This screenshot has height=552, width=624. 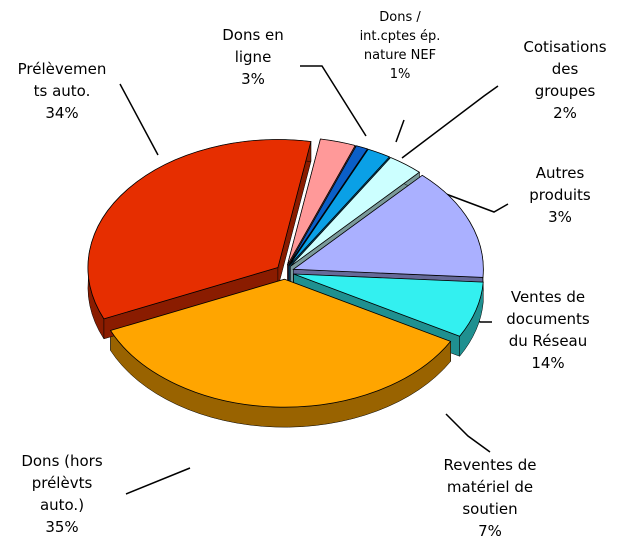 I want to click on slice-label: Ventes de documents du Réseau 14%, so click(x=548, y=330).